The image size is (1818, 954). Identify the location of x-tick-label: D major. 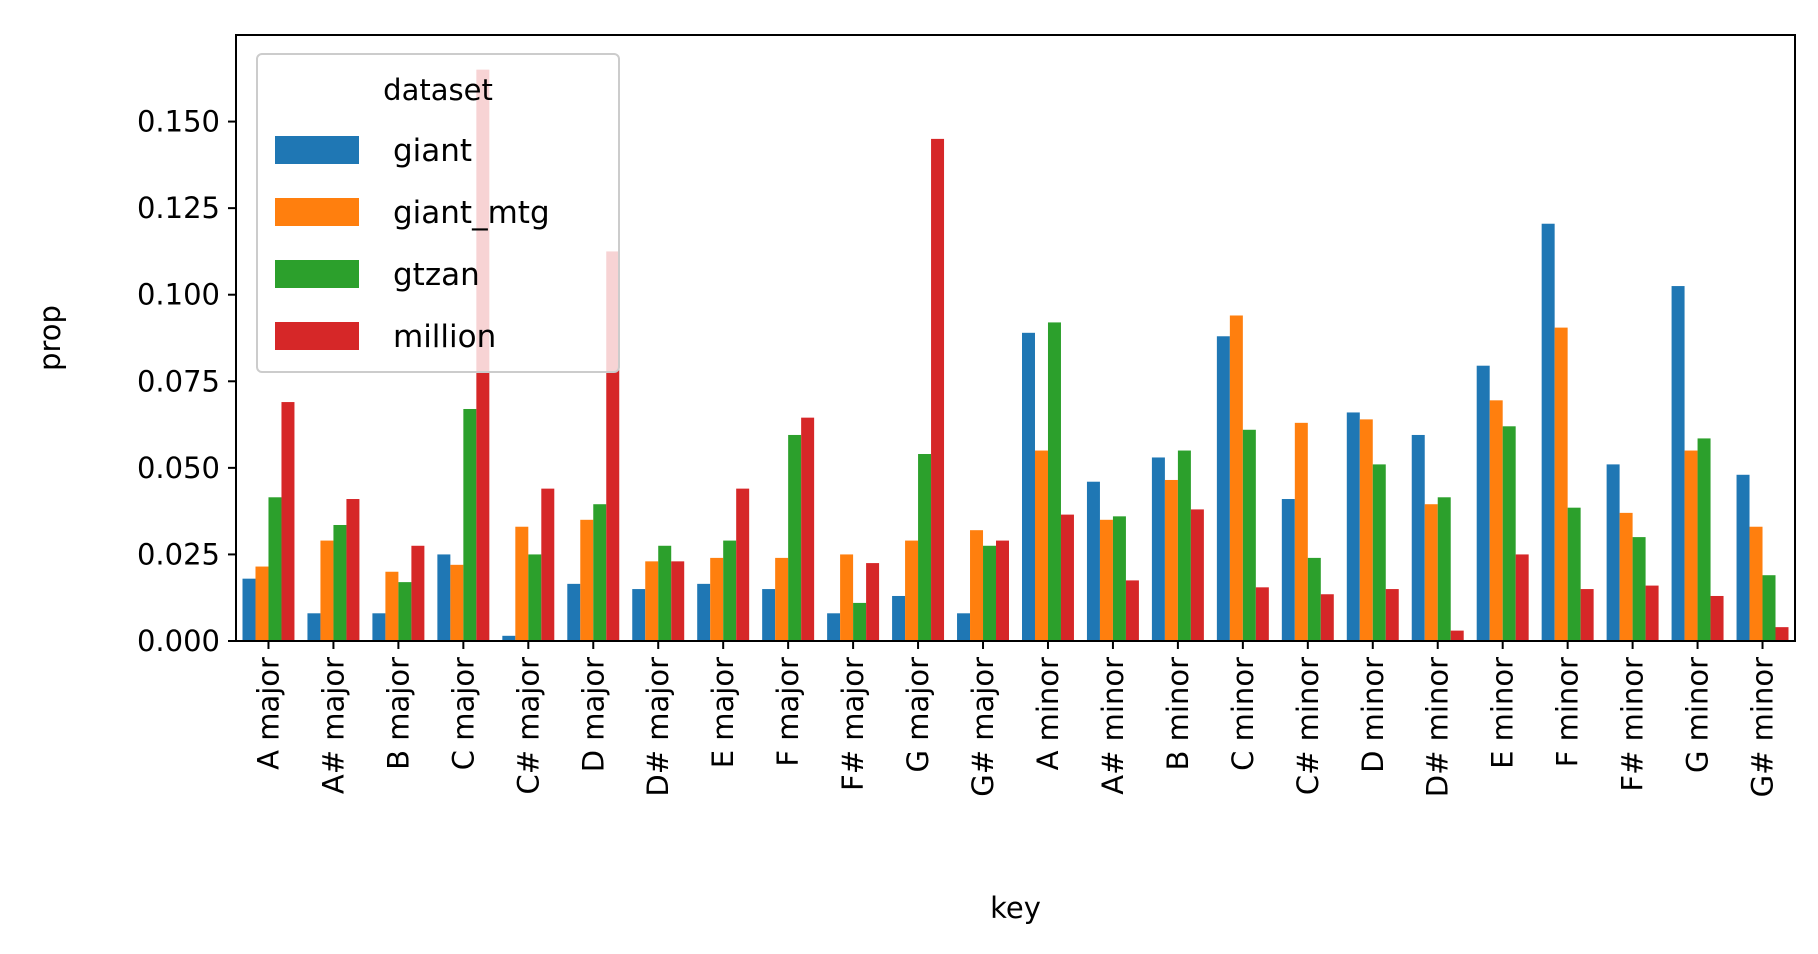
(593, 714).